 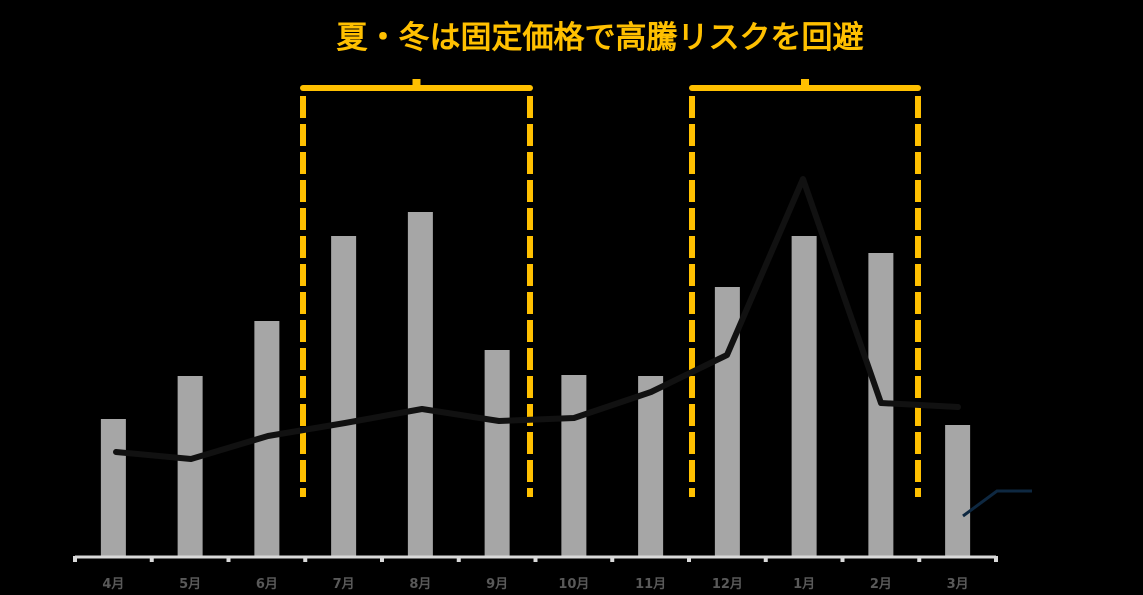 What do you see at coordinates (574, 465) in the screenshot?
I see `bar-10月` at bounding box center [574, 465].